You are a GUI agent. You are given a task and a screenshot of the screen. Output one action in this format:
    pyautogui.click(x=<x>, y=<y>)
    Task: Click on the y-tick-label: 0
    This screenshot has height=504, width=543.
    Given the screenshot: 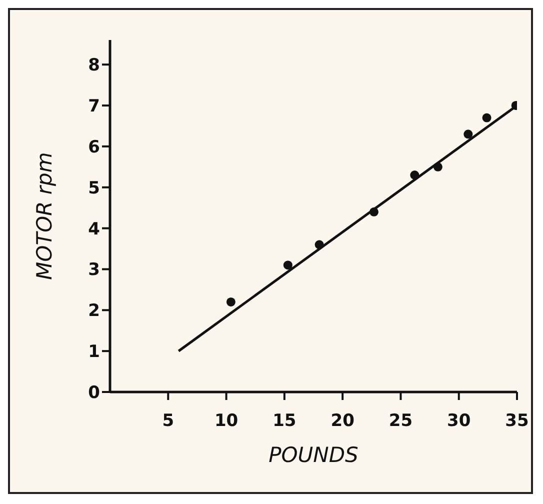 What is the action you would take?
    pyautogui.click(x=94, y=393)
    